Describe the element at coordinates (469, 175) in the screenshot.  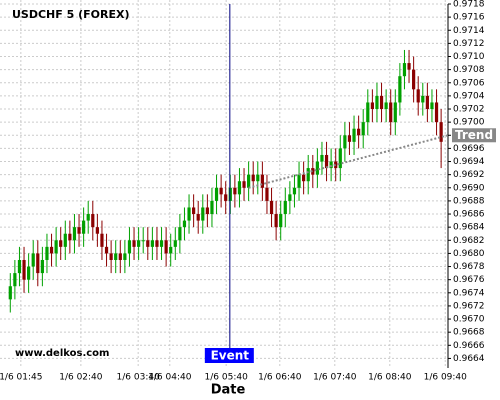
I see `y-tick-label: 0.9692` at that location.